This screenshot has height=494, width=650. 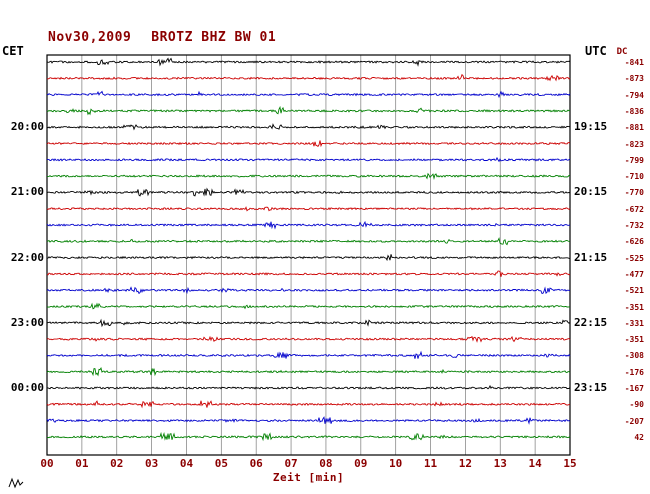 I want to click on date-label: Nov30,2009, so click(x=90, y=37).